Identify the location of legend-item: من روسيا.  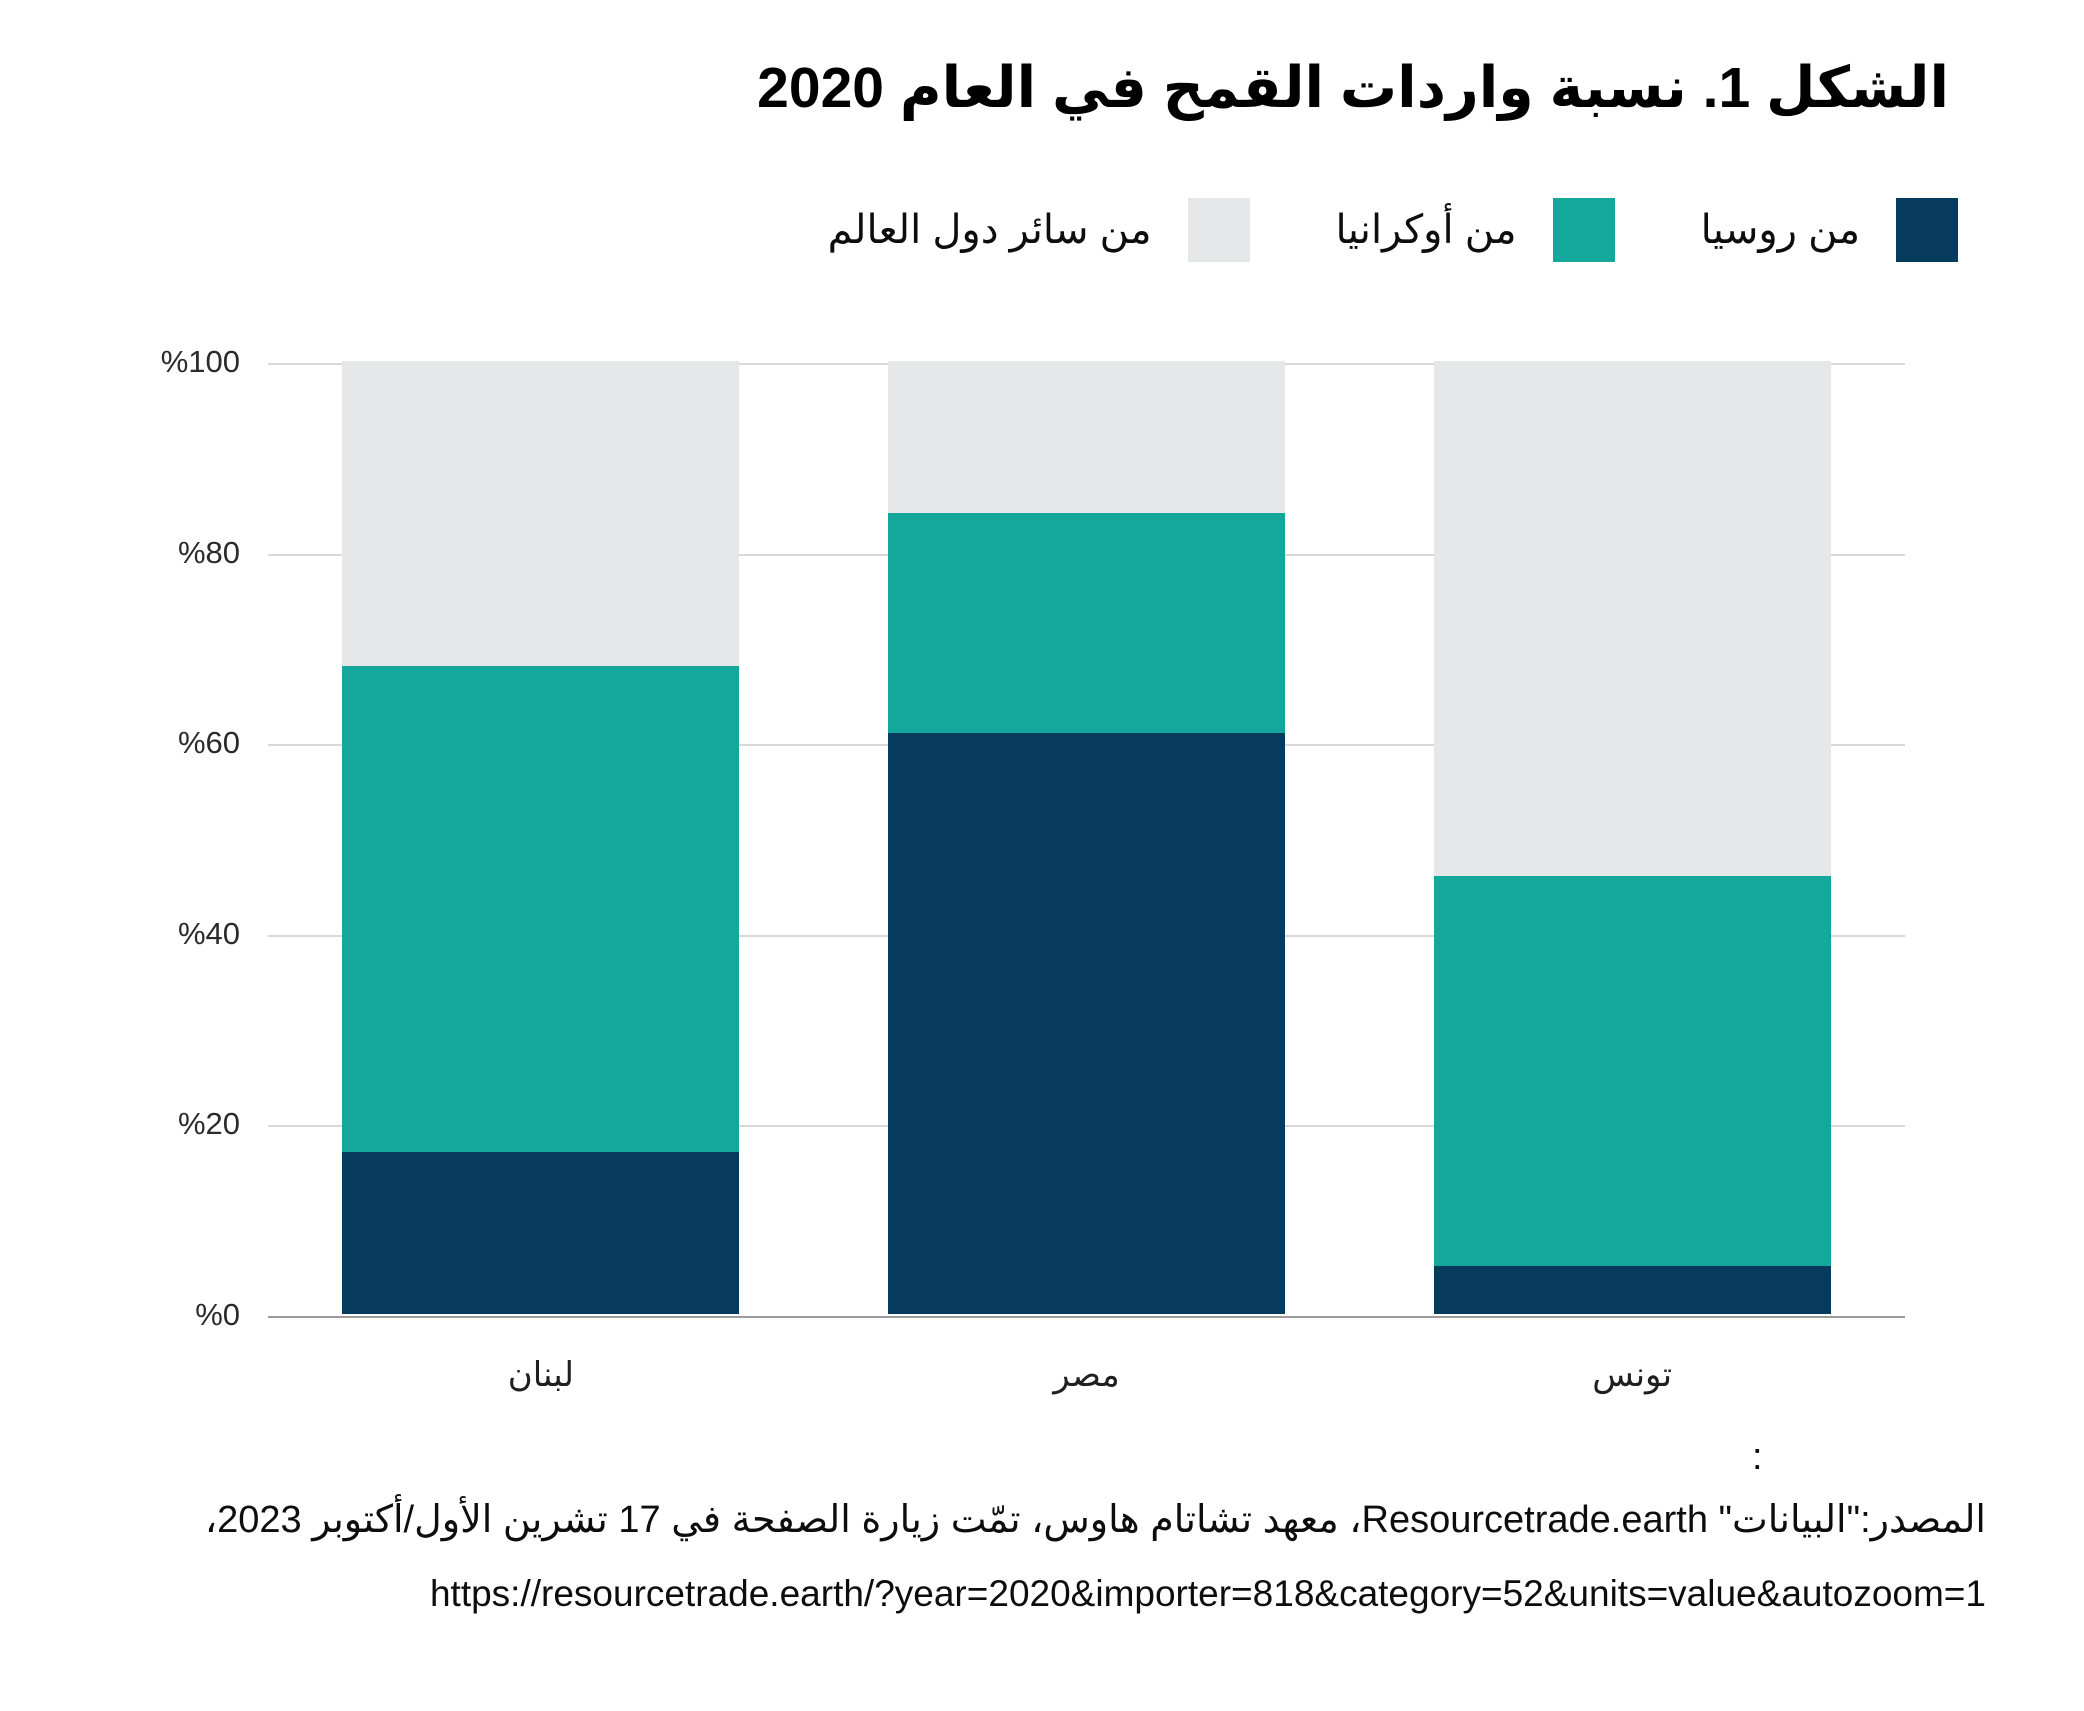
(1829, 230).